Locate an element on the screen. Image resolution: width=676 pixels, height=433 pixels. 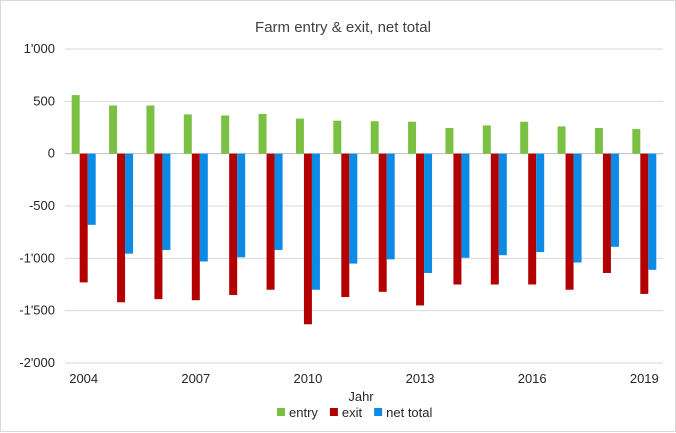
legend-label: net total is located at coordinates (409, 412).